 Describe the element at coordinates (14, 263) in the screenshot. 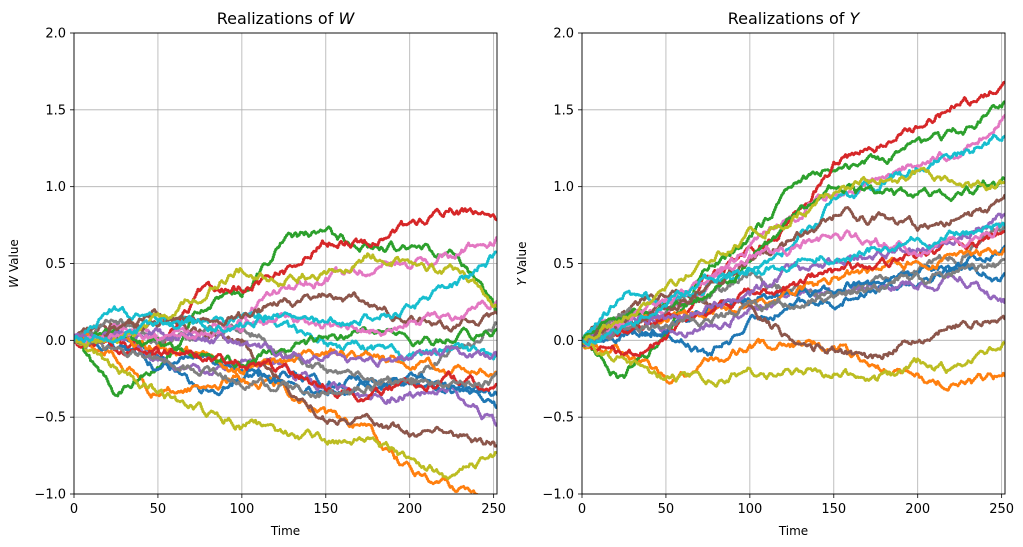

I see `y-axis-label: W Value` at that location.